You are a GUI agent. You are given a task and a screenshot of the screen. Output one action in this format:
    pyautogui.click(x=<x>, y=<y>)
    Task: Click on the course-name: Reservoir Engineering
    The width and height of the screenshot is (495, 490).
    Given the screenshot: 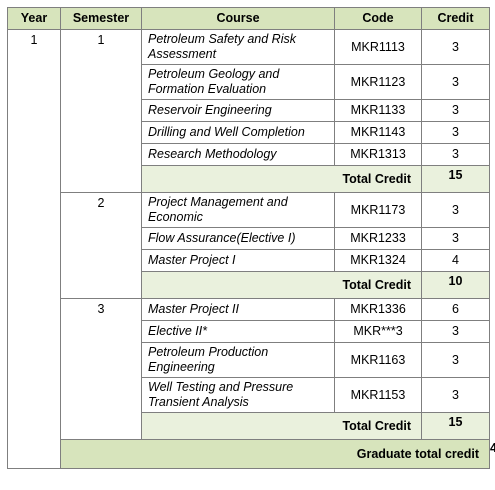 What is the action you would take?
    pyautogui.click(x=238, y=110)
    